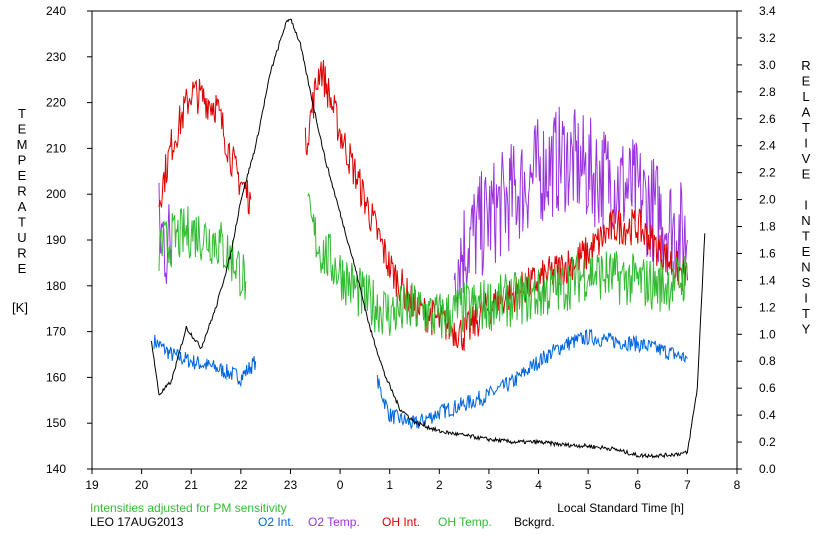 This screenshot has width=828, height=535. Describe the element at coordinates (56, 194) in the screenshot. I see `y-tick-label-left: 200` at that location.